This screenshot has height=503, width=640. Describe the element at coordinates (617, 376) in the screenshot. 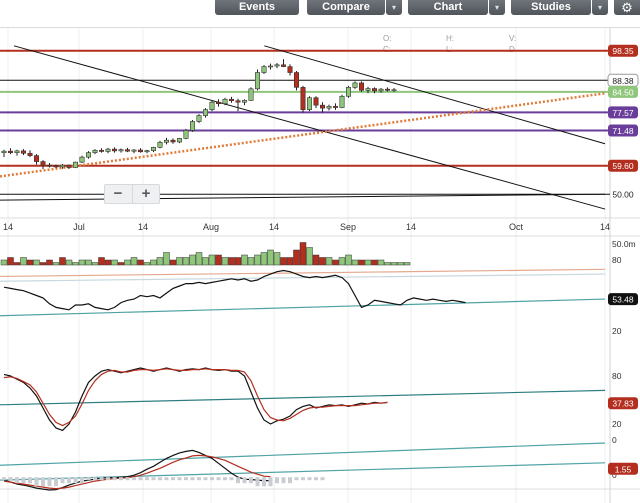

I see `stochastic-tick-label: 80` at that location.